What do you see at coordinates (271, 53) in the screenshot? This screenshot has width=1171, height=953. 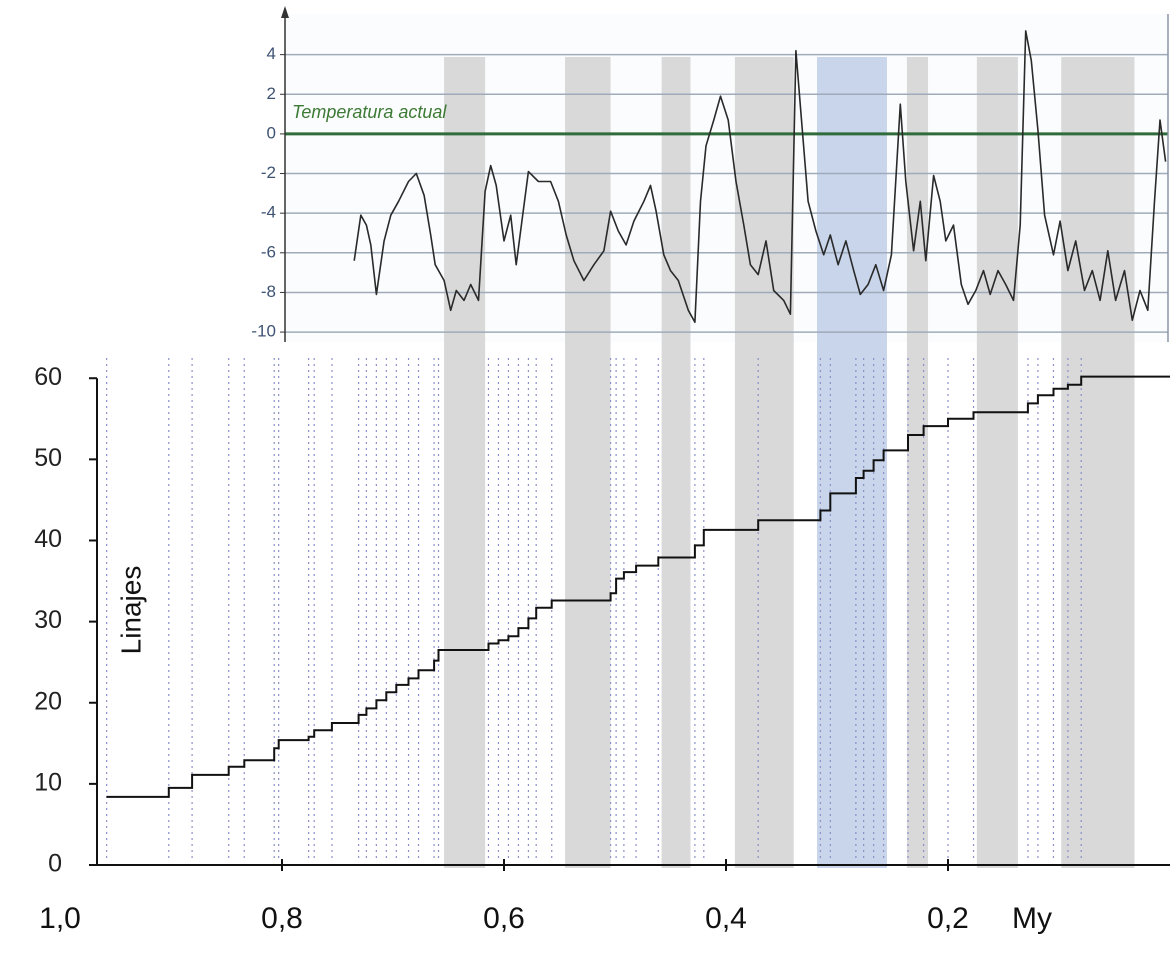 I see `y-tick-label: 4` at bounding box center [271, 53].